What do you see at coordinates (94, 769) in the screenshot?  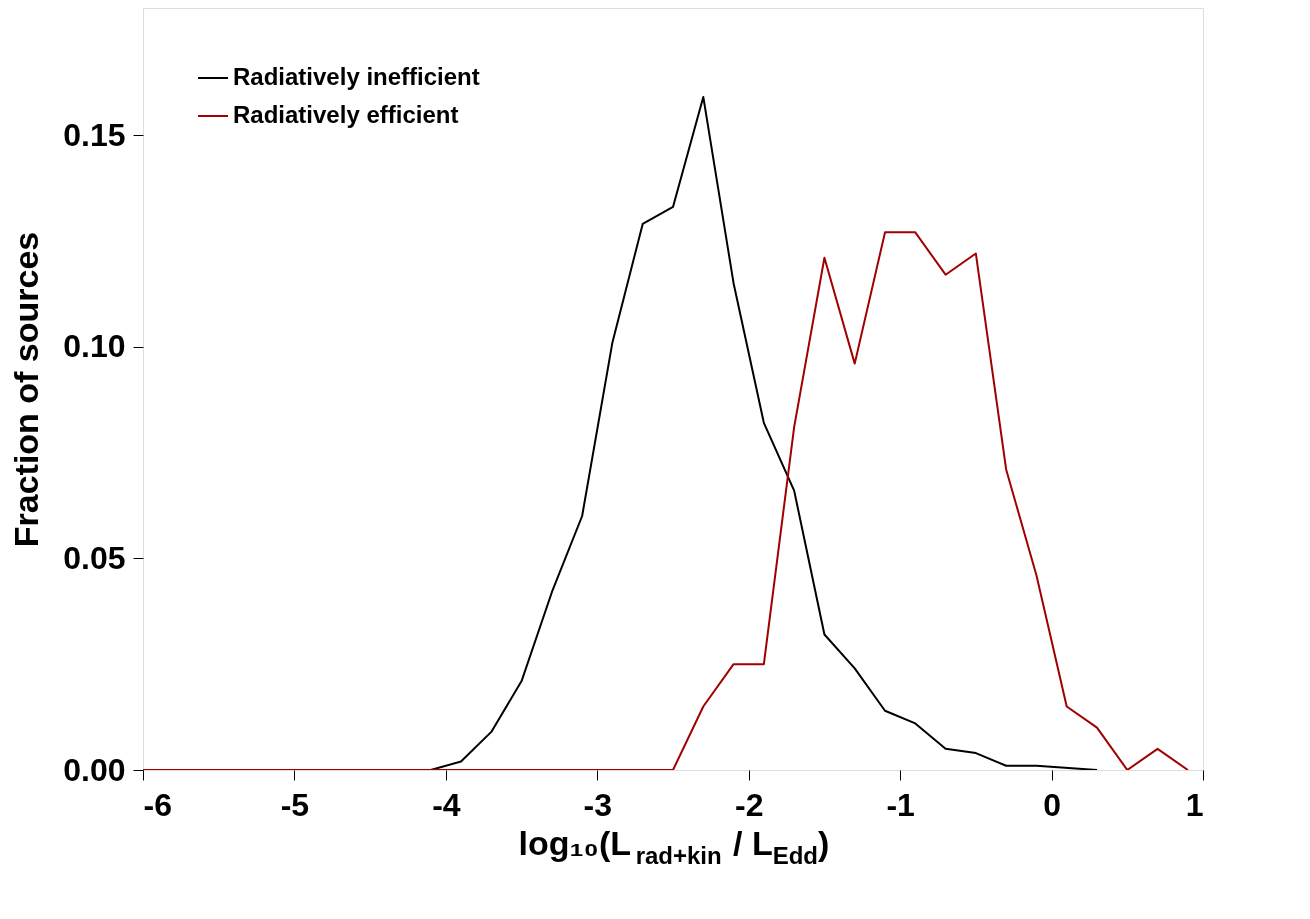 I see `y-tick-label: 0.00` at bounding box center [94, 769].